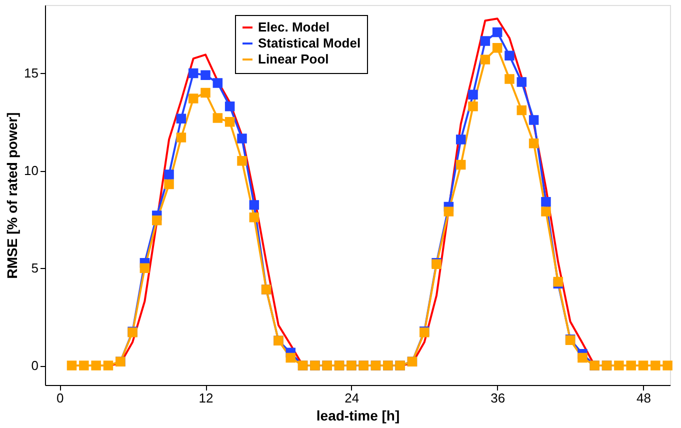  What do you see at coordinates (352, 398) in the screenshot?
I see `x-tick-label: 24` at bounding box center [352, 398].